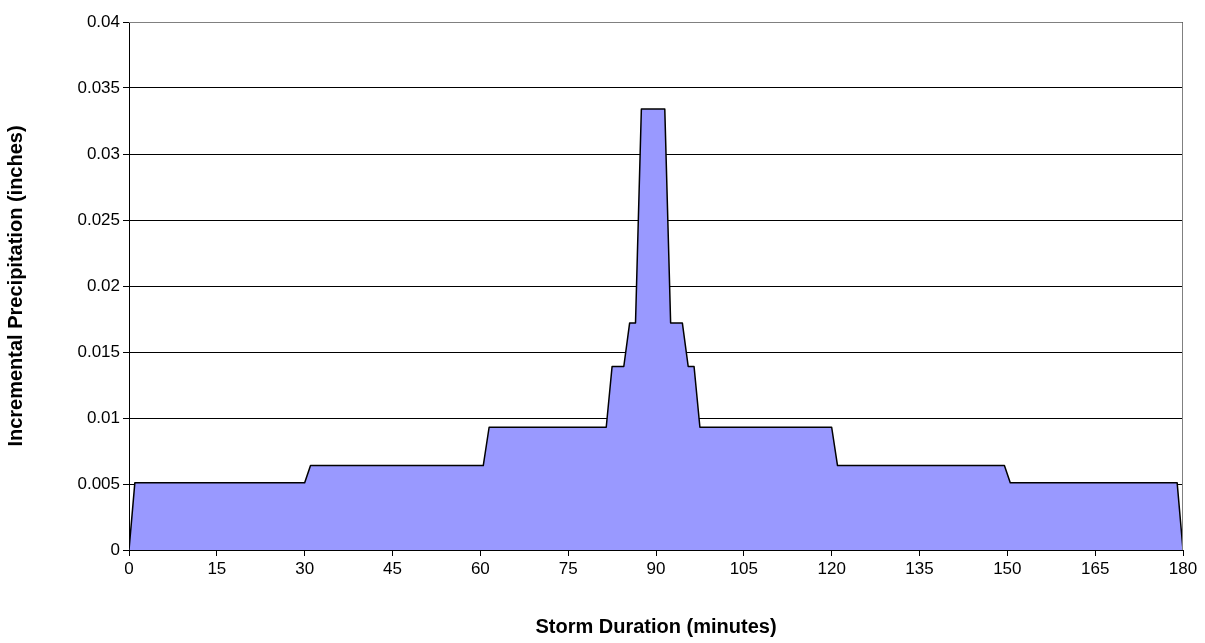  Describe the element at coordinates (103, 417) in the screenshot. I see `y-tick-label: 0.01` at that location.